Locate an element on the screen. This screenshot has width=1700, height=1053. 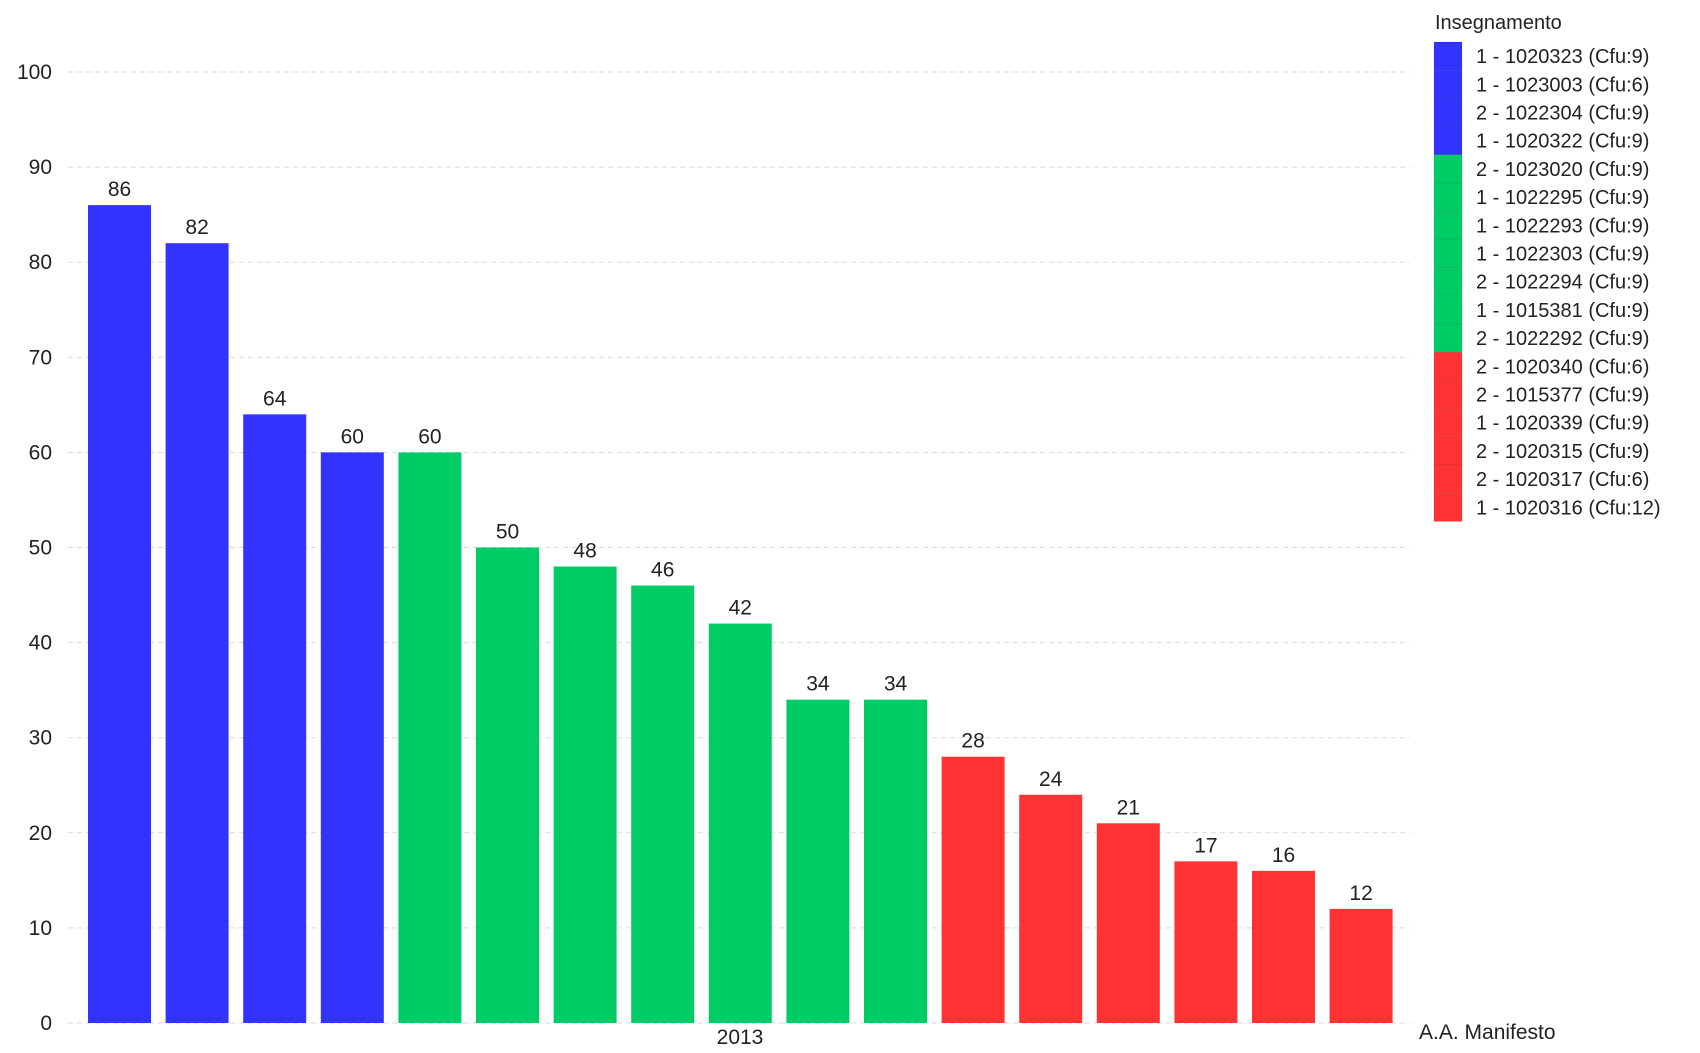
bar-value-label: 42 is located at coordinates (740, 608).